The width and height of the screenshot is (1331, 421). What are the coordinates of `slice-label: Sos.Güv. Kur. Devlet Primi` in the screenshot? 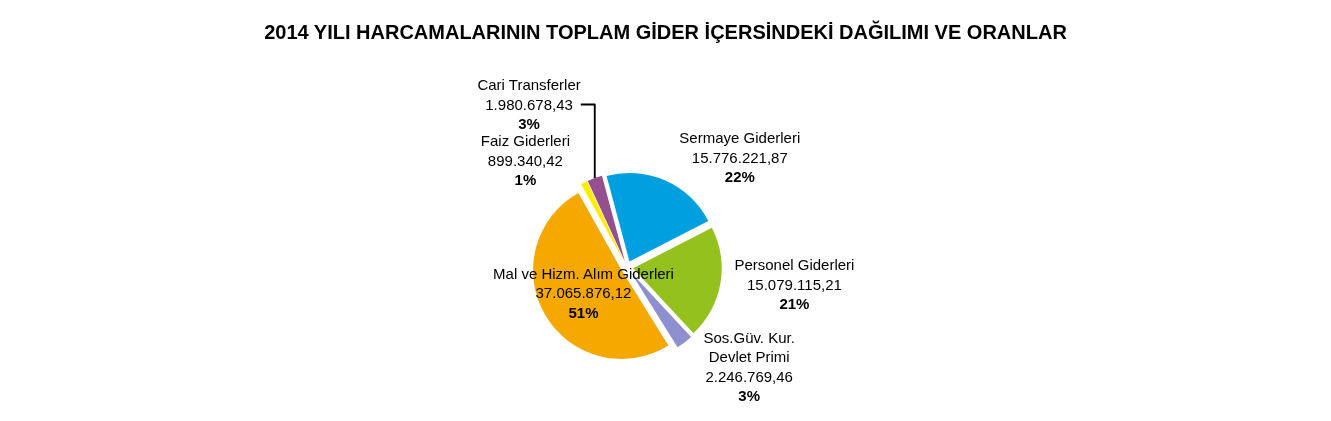 It's located at (749, 347).